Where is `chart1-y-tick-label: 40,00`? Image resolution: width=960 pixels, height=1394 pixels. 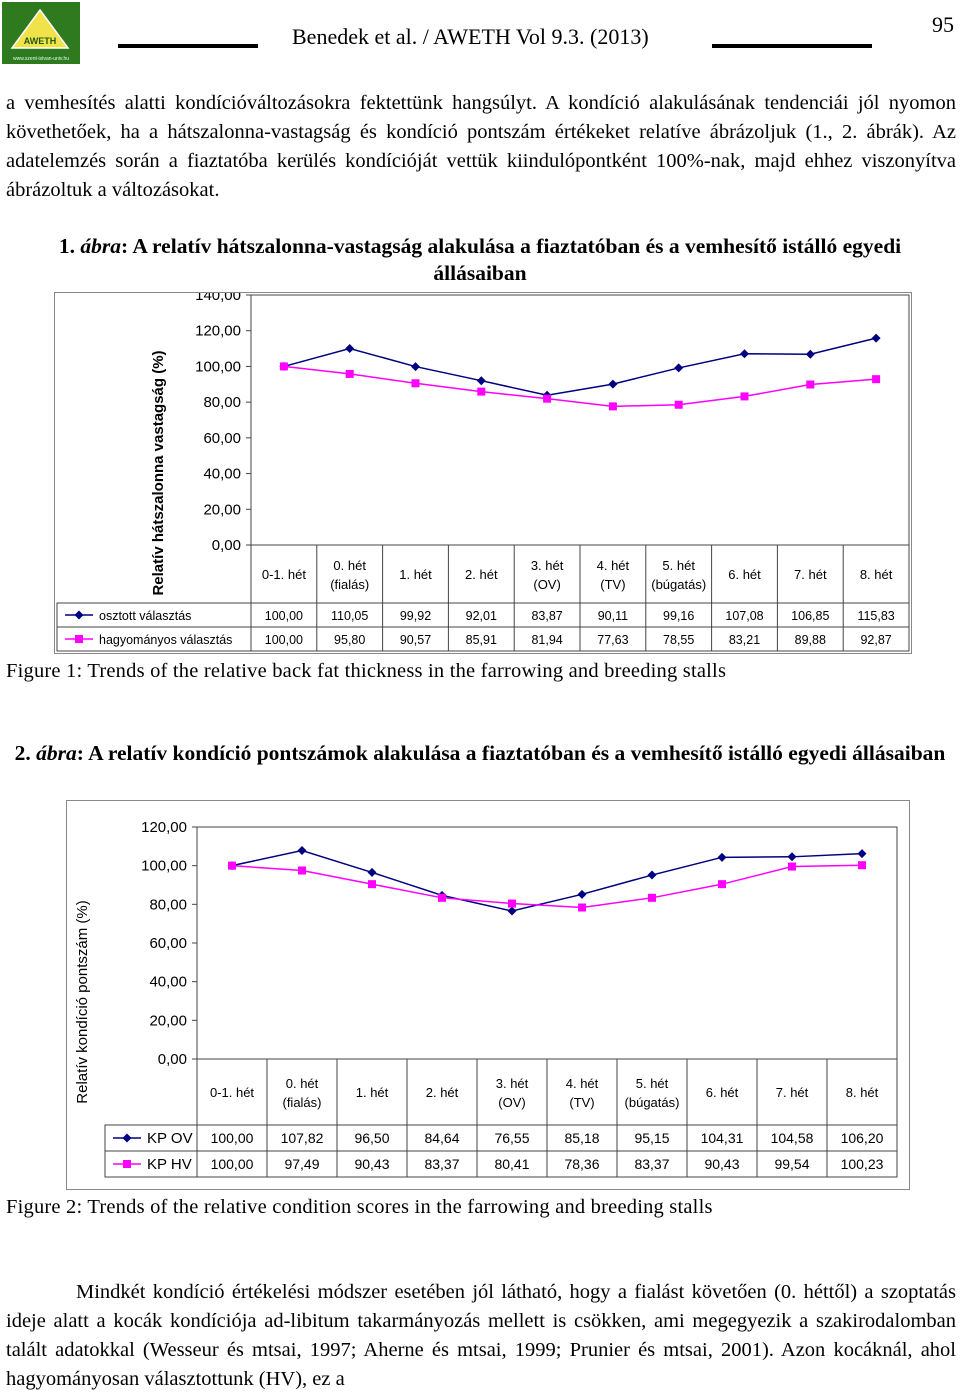 chart1-y-tick-label: 40,00 is located at coordinates (222, 474).